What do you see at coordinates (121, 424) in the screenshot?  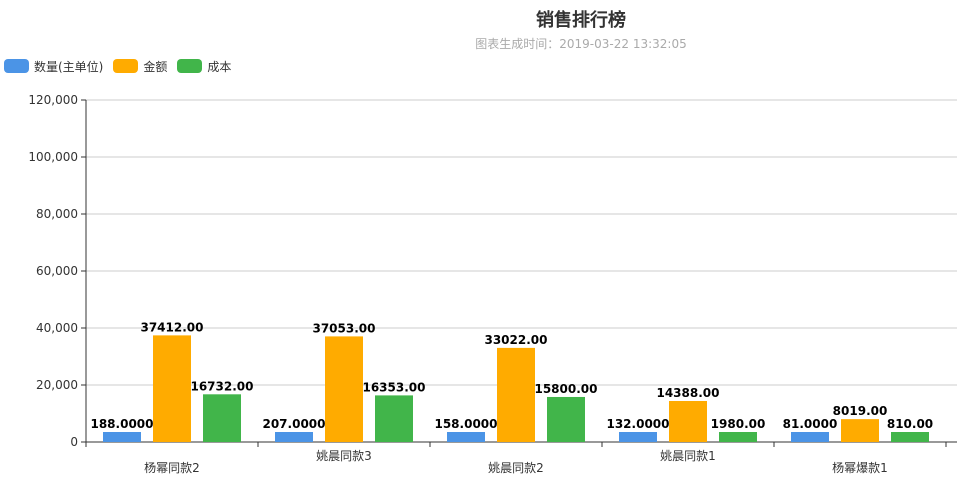 I see `data-label: 188.0000` at bounding box center [121, 424].